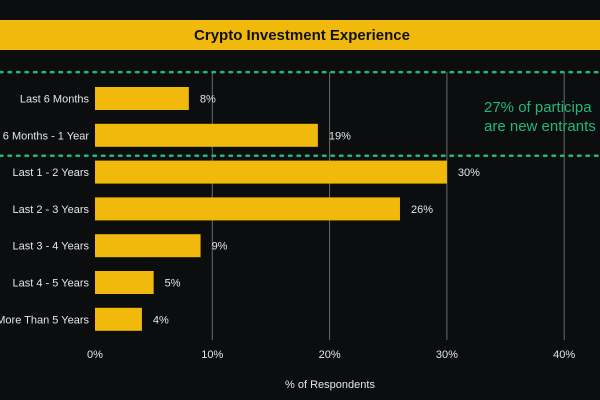 This screenshot has height=400, width=600. Describe the element at coordinates (51, 210) in the screenshot. I see `category-label: Last 2 - 3 Years` at that location.